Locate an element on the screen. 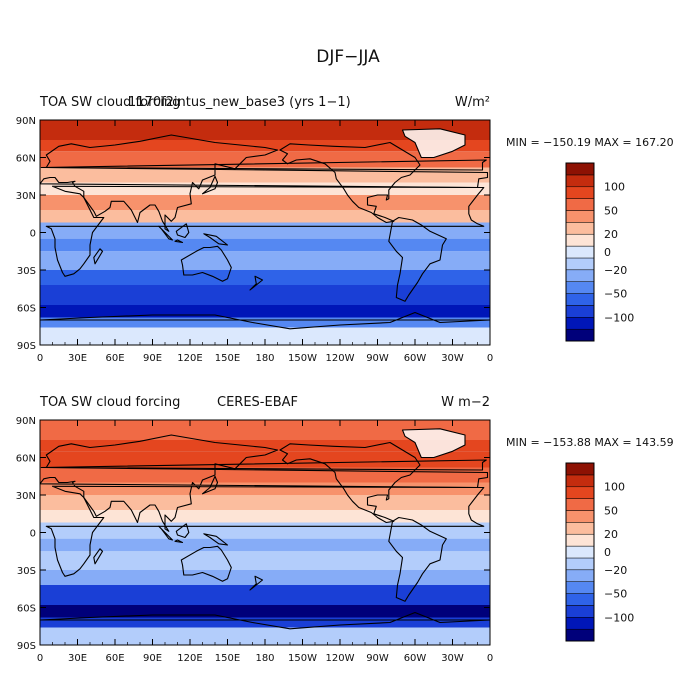 The width and height of the screenshot is (700, 700). x-tick-label: 30E is located at coordinates (77, 358).